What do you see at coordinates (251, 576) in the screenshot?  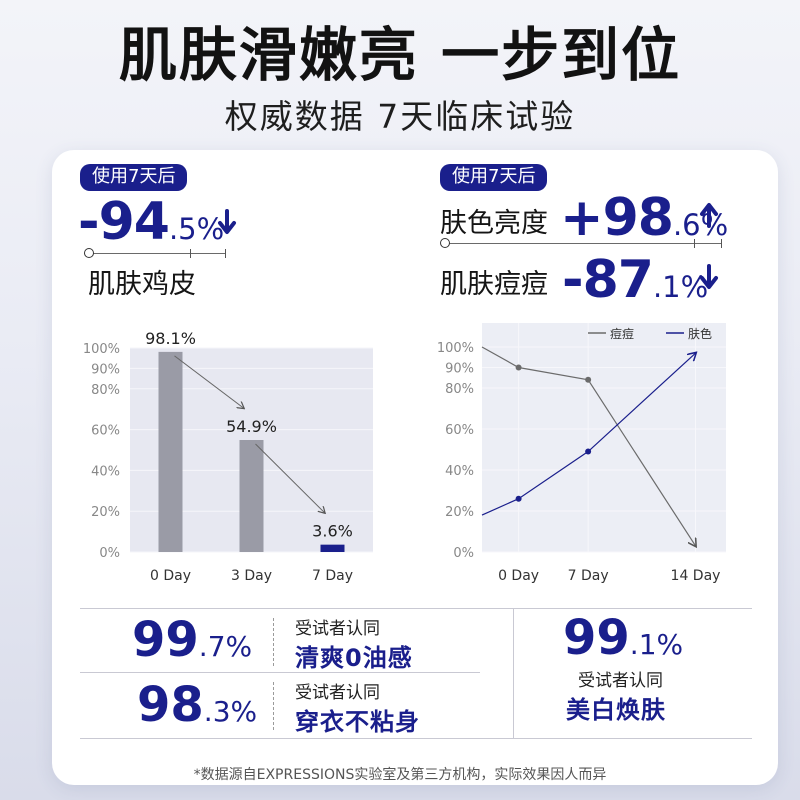 I see `x-tick-label: 3 Day` at bounding box center [251, 576].